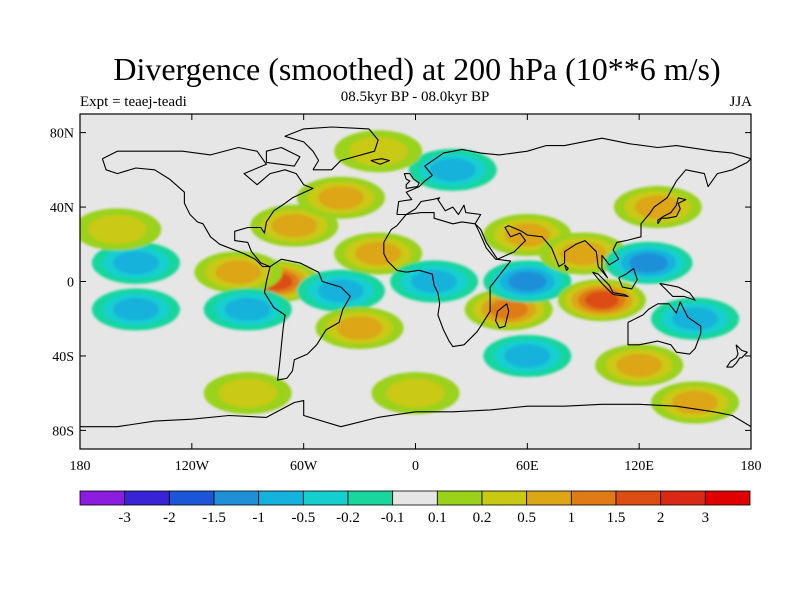 The width and height of the screenshot is (800, 600). Describe the element at coordinates (70, 283) in the screenshot. I see `lat-tick-label: 0` at that location.